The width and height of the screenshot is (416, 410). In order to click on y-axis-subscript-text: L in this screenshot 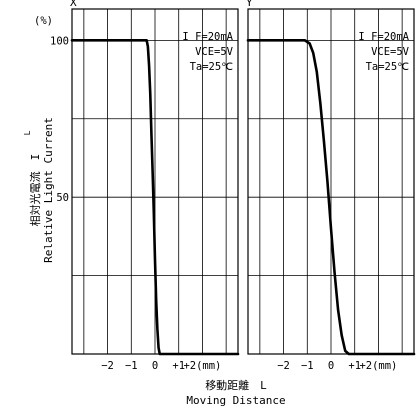, I will do `click(27, 132)`.